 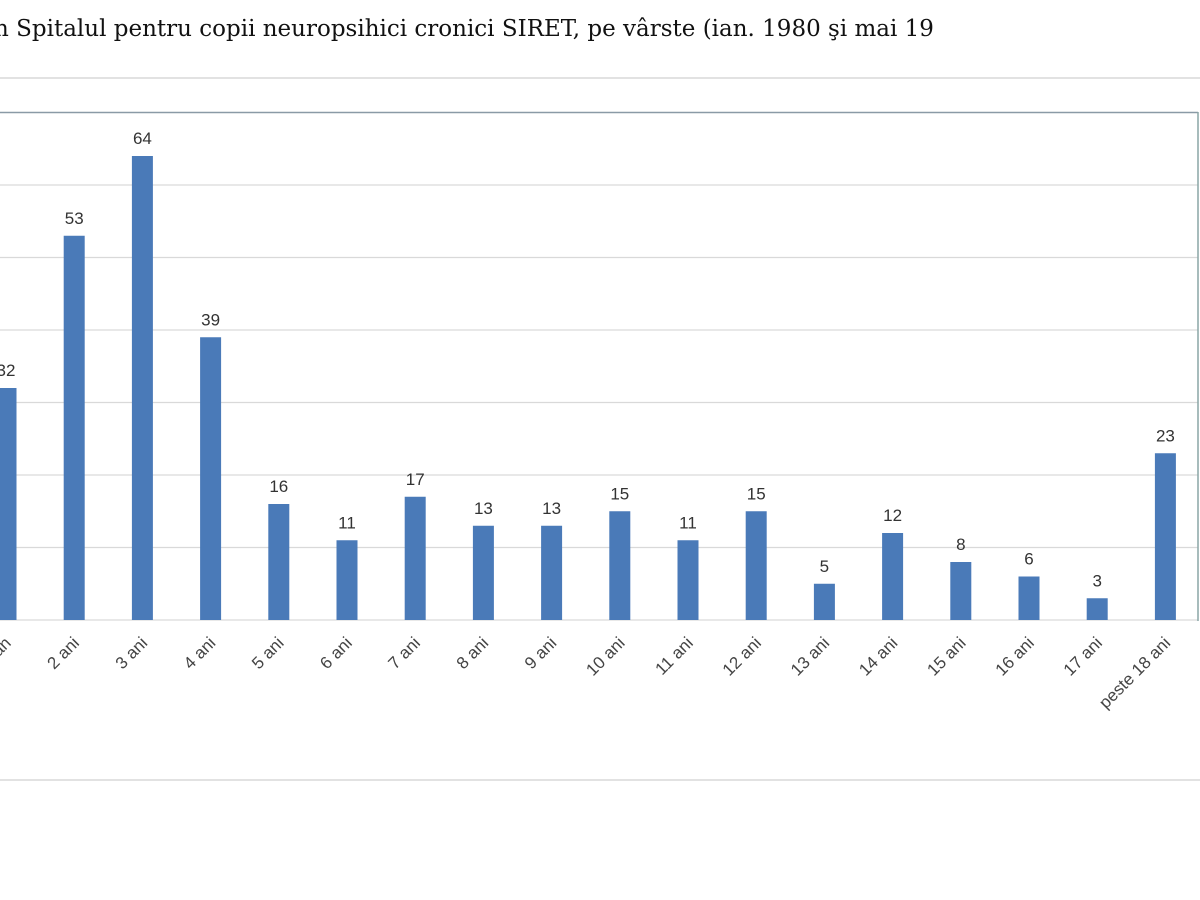 What do you see at coordinates (415, 479) in the screenshot?
I see `data-label: 17` at bounding box center [415, 479].